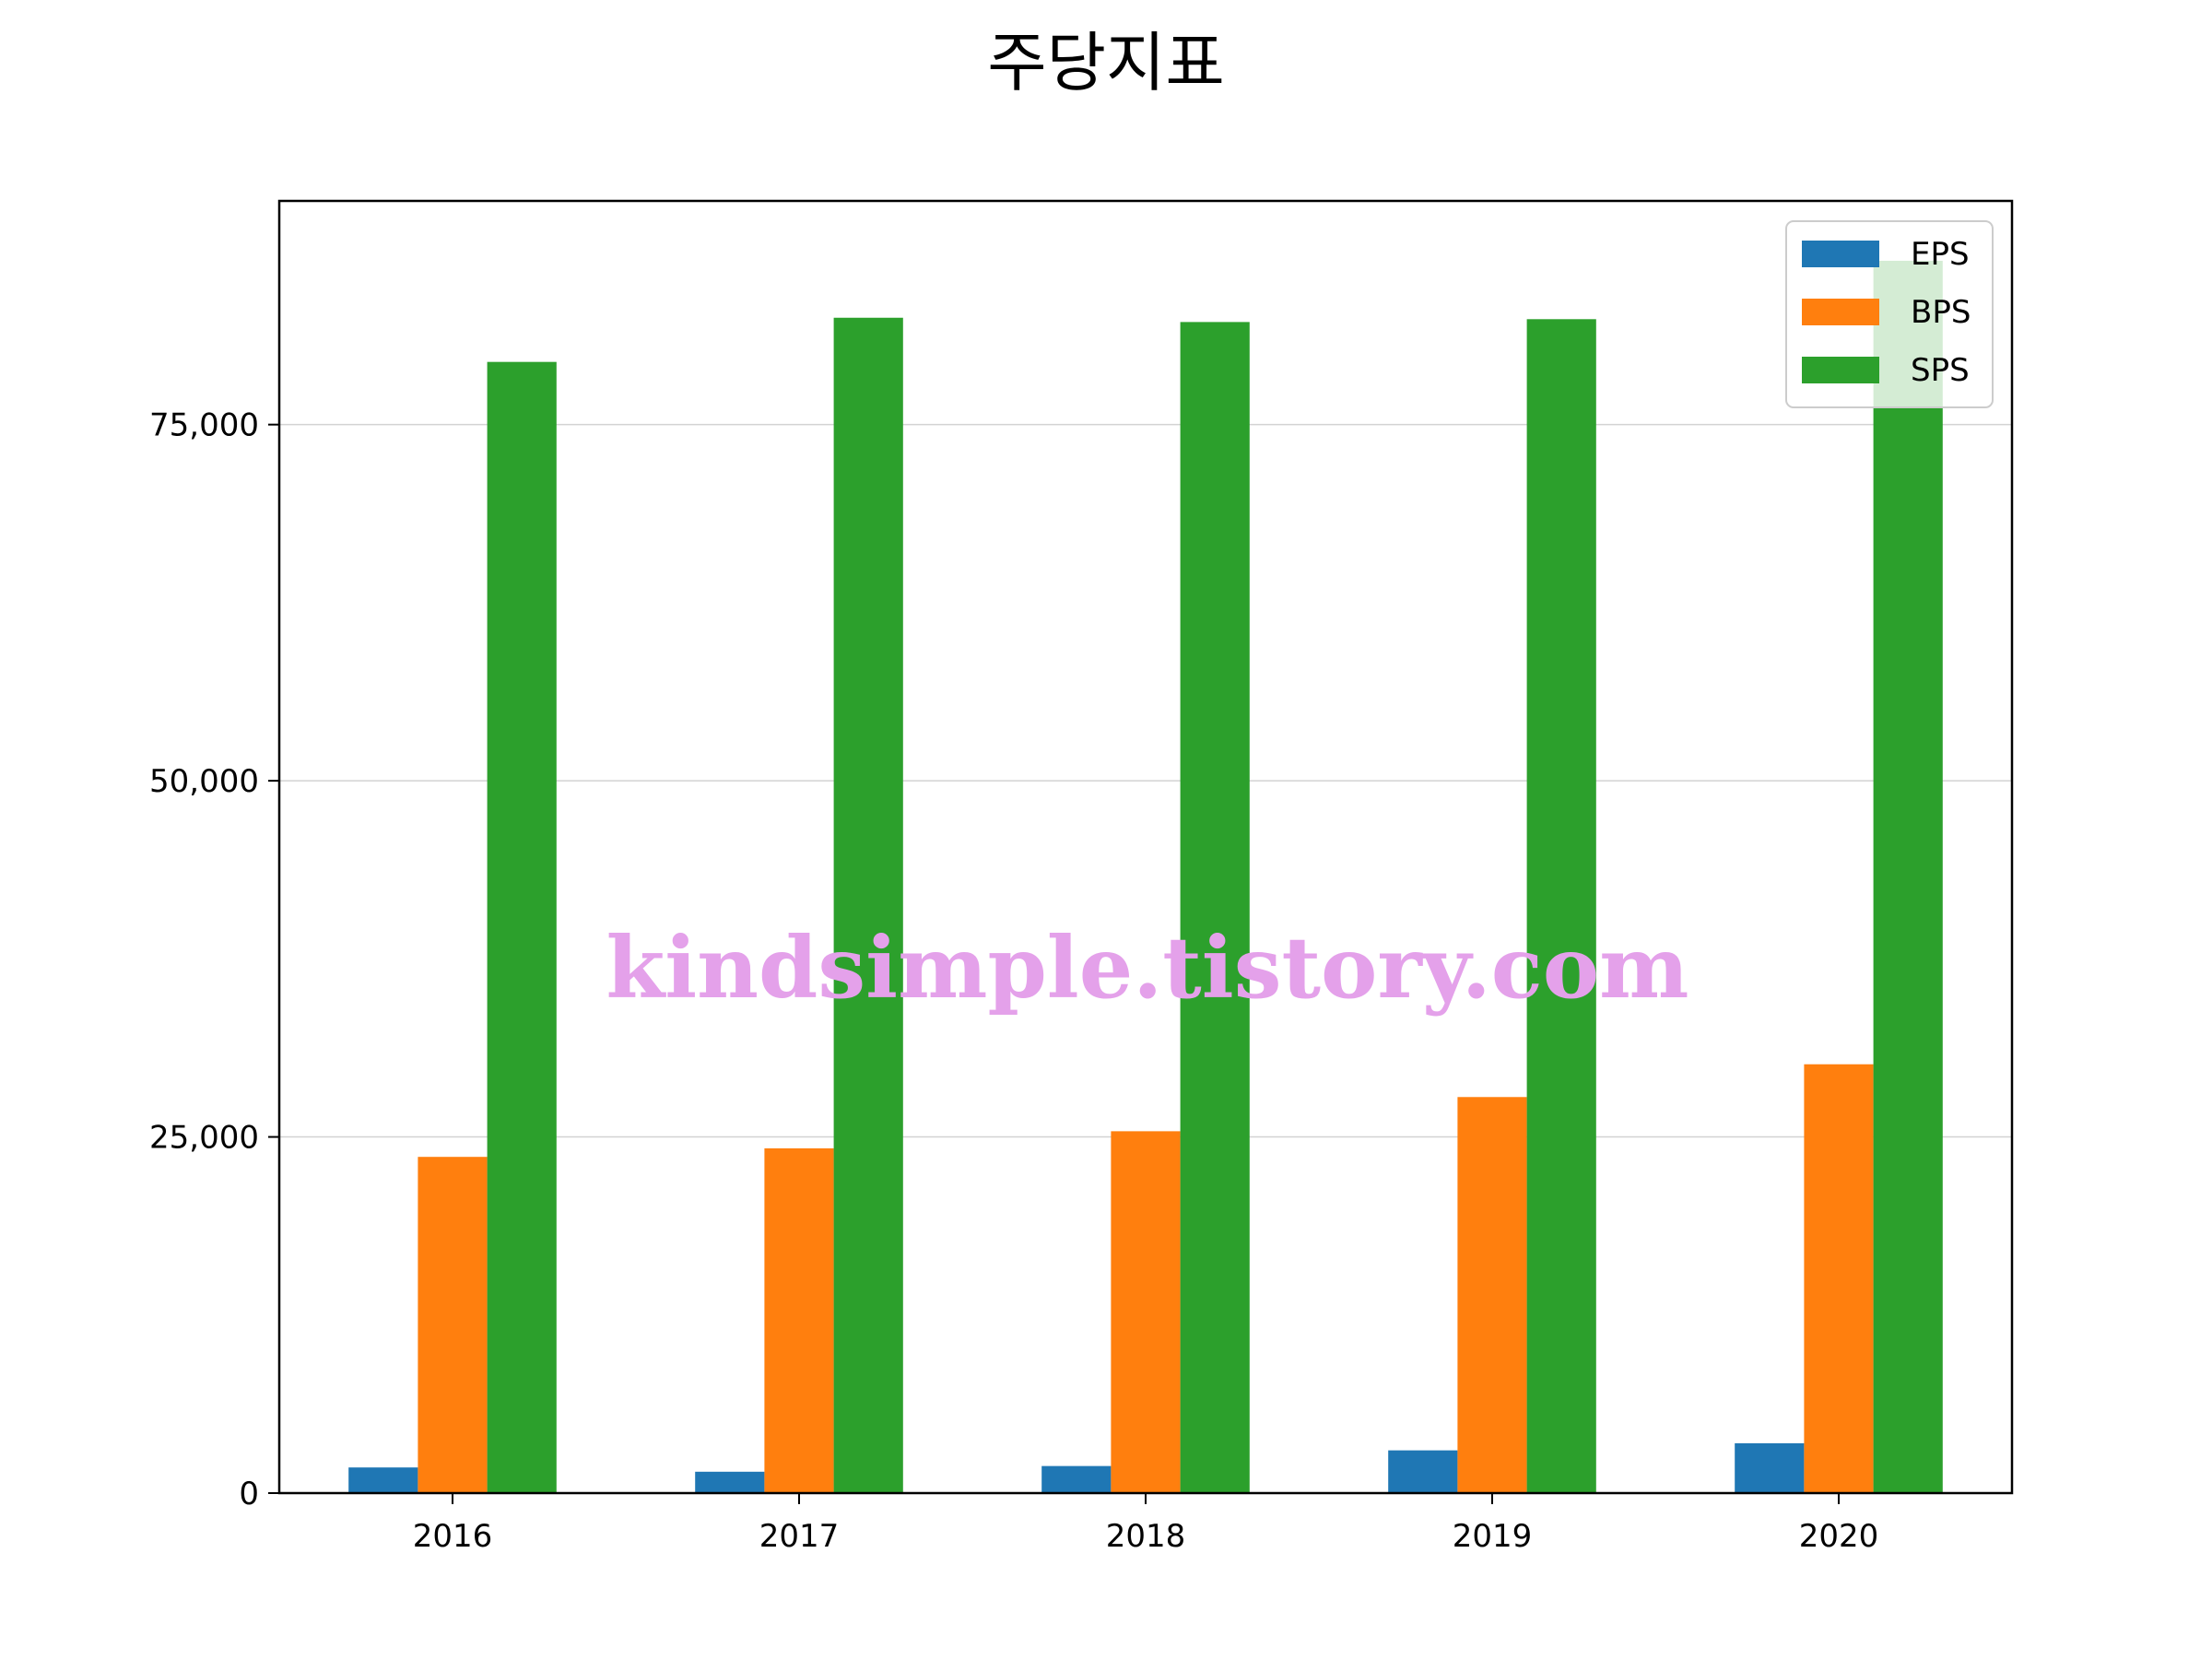 This screenshot has width=2212, height=1659. Describe the element at coordinates (1839, 1278) in the screenshot. I see `bar-bps-2020` at that location.